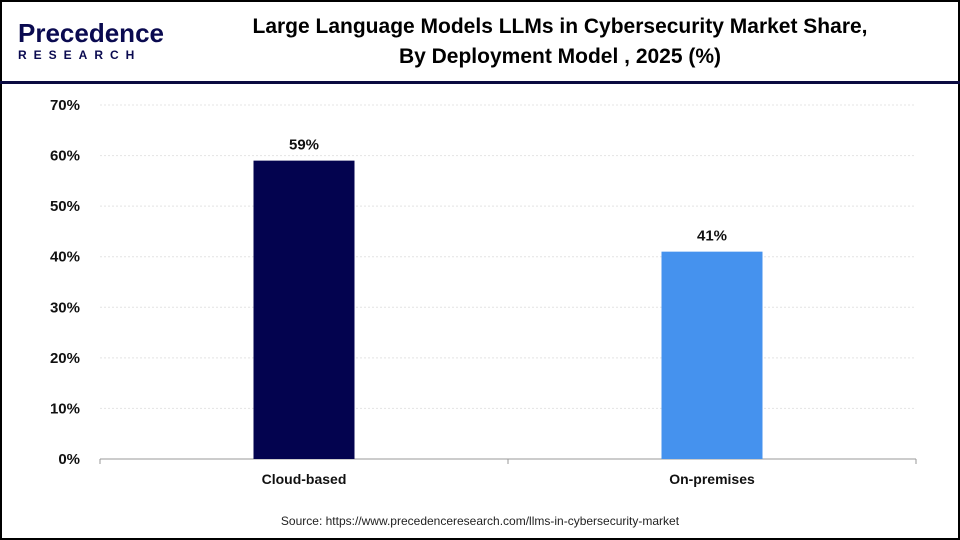 Image resolution: width=960 pixels, height=540 pixels. I want to click on y-tick-label: 40%, so click(65, 257).